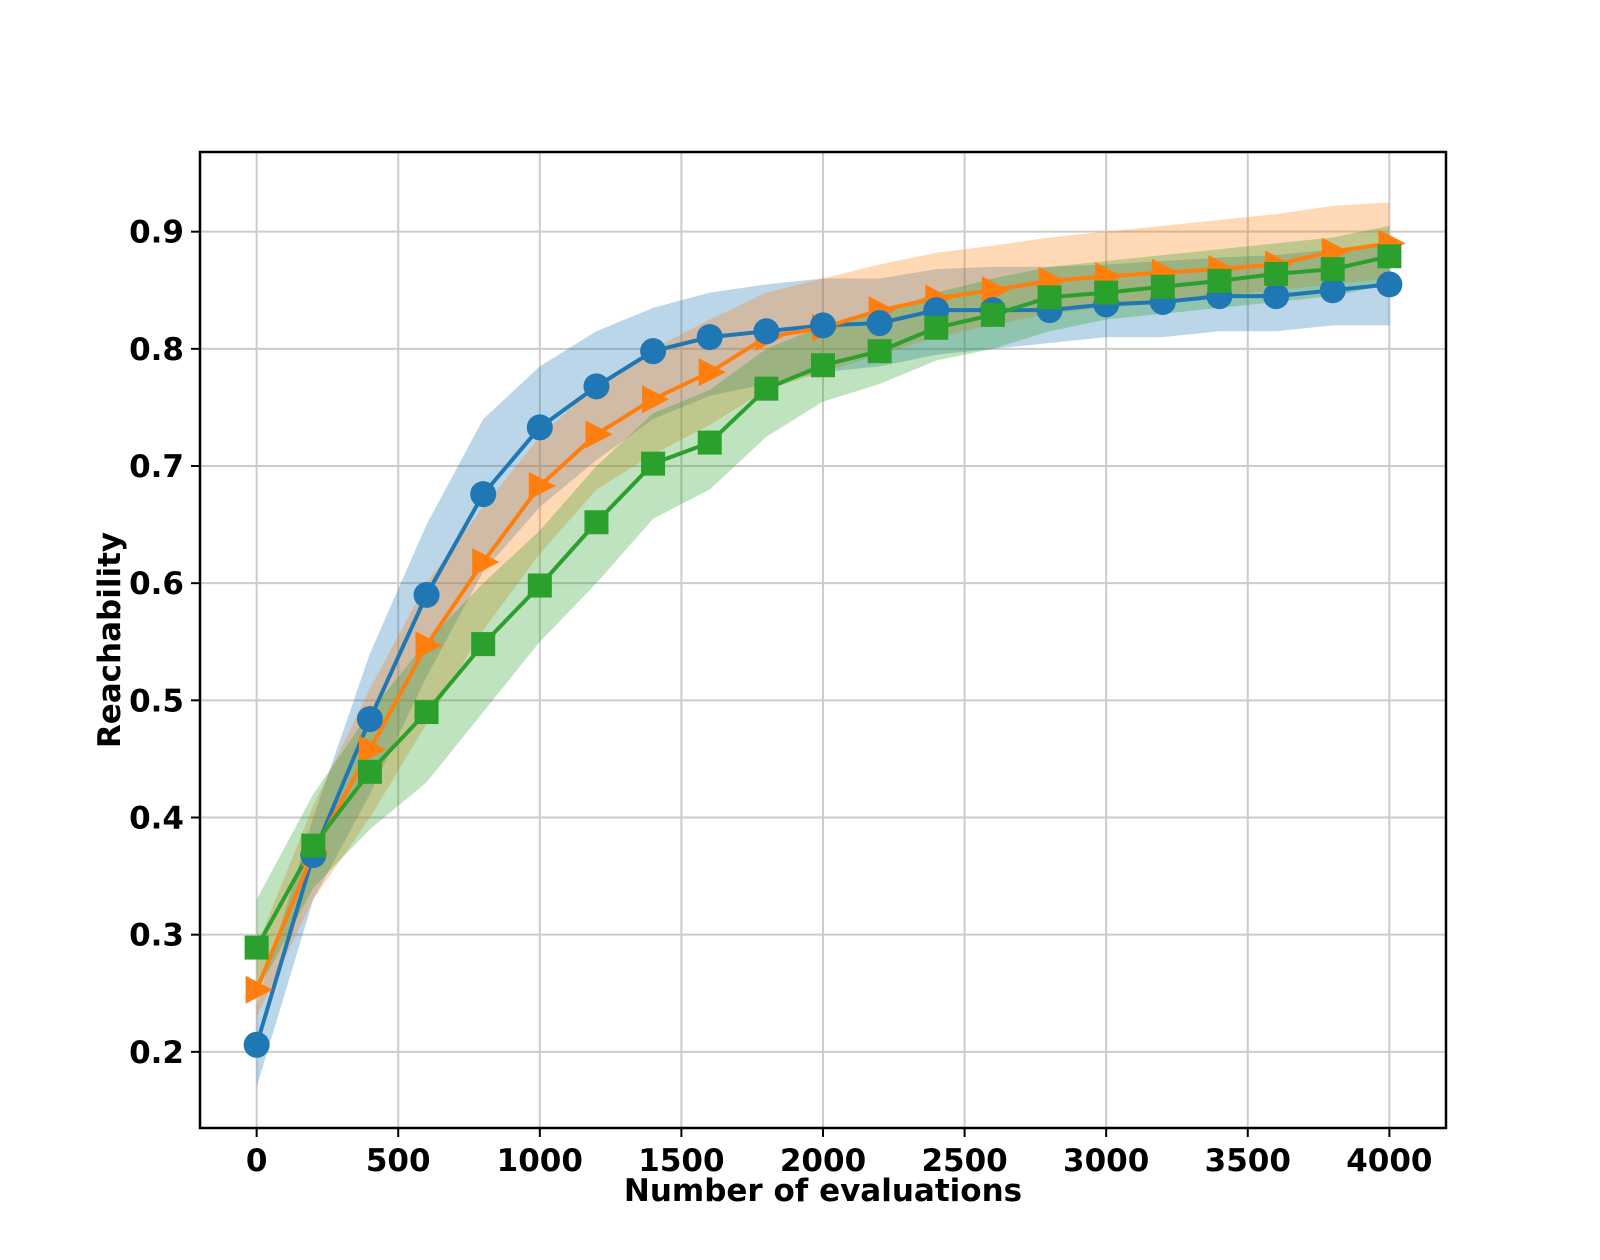 This screenshot has height=1260, width=1600. What do you see at coordinates (156, 467) in the screenshot?
I see `y-tick-label: 0.7` at bounding box center [156, 467].